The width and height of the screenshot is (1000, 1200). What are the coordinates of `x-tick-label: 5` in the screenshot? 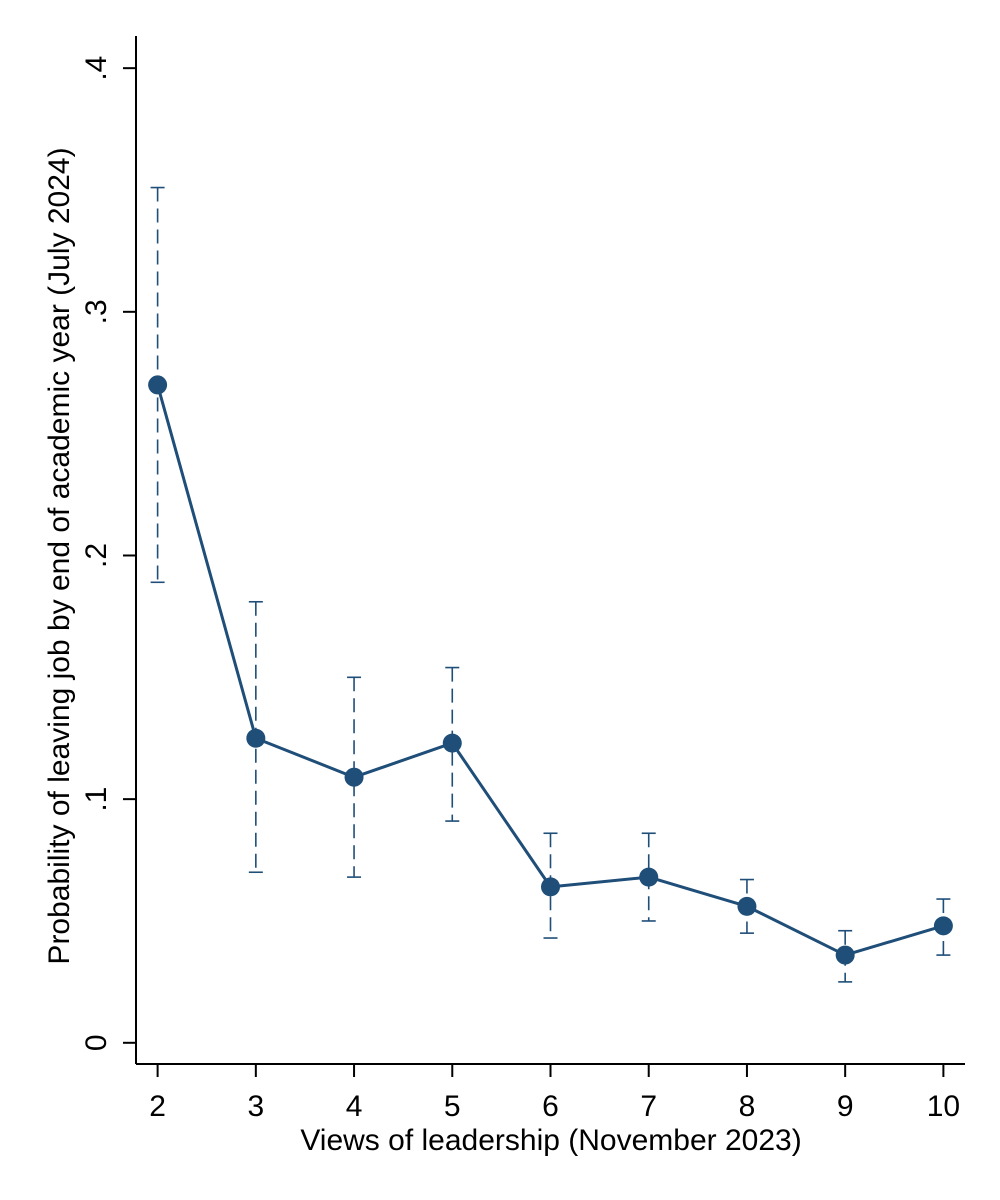 It's located at (452, 1106).